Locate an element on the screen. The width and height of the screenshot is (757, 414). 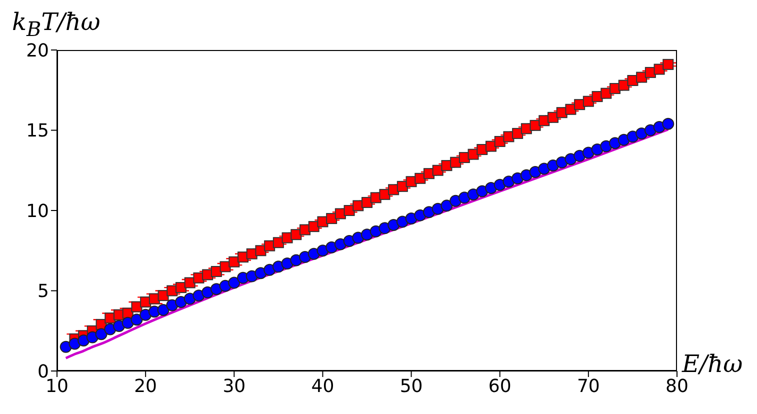
y-tick-label: 5 is located at coordinates (43, 291).